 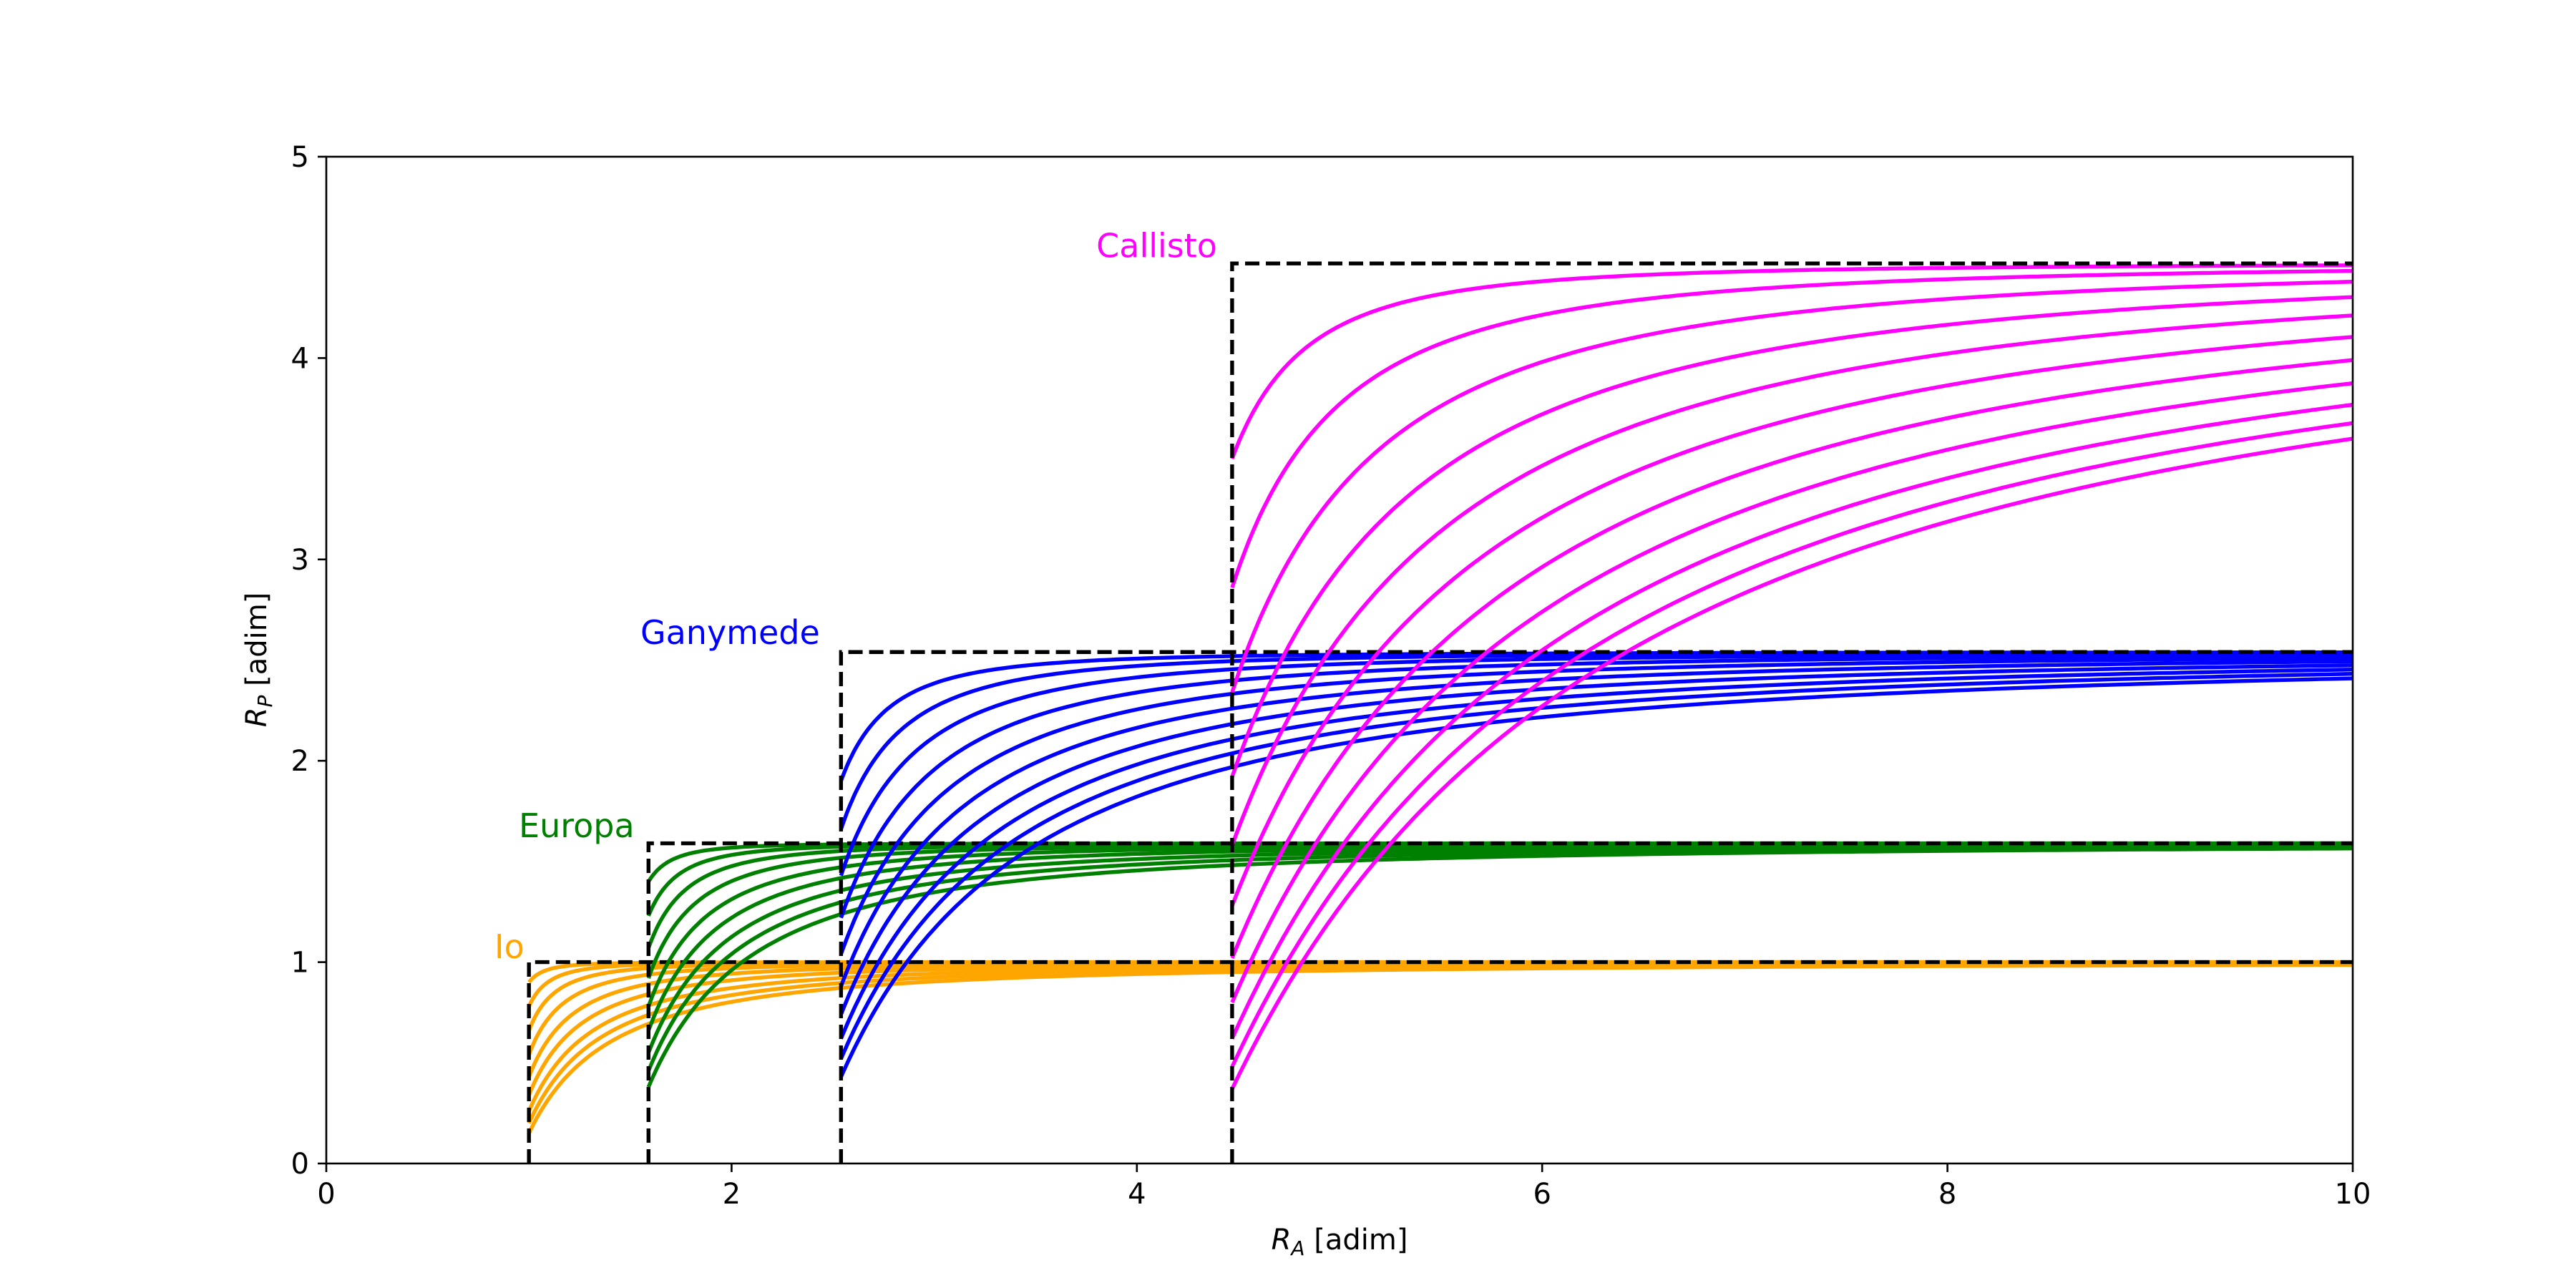 I want to click on x-tick-label: 0, so click(x=326, y=1194).